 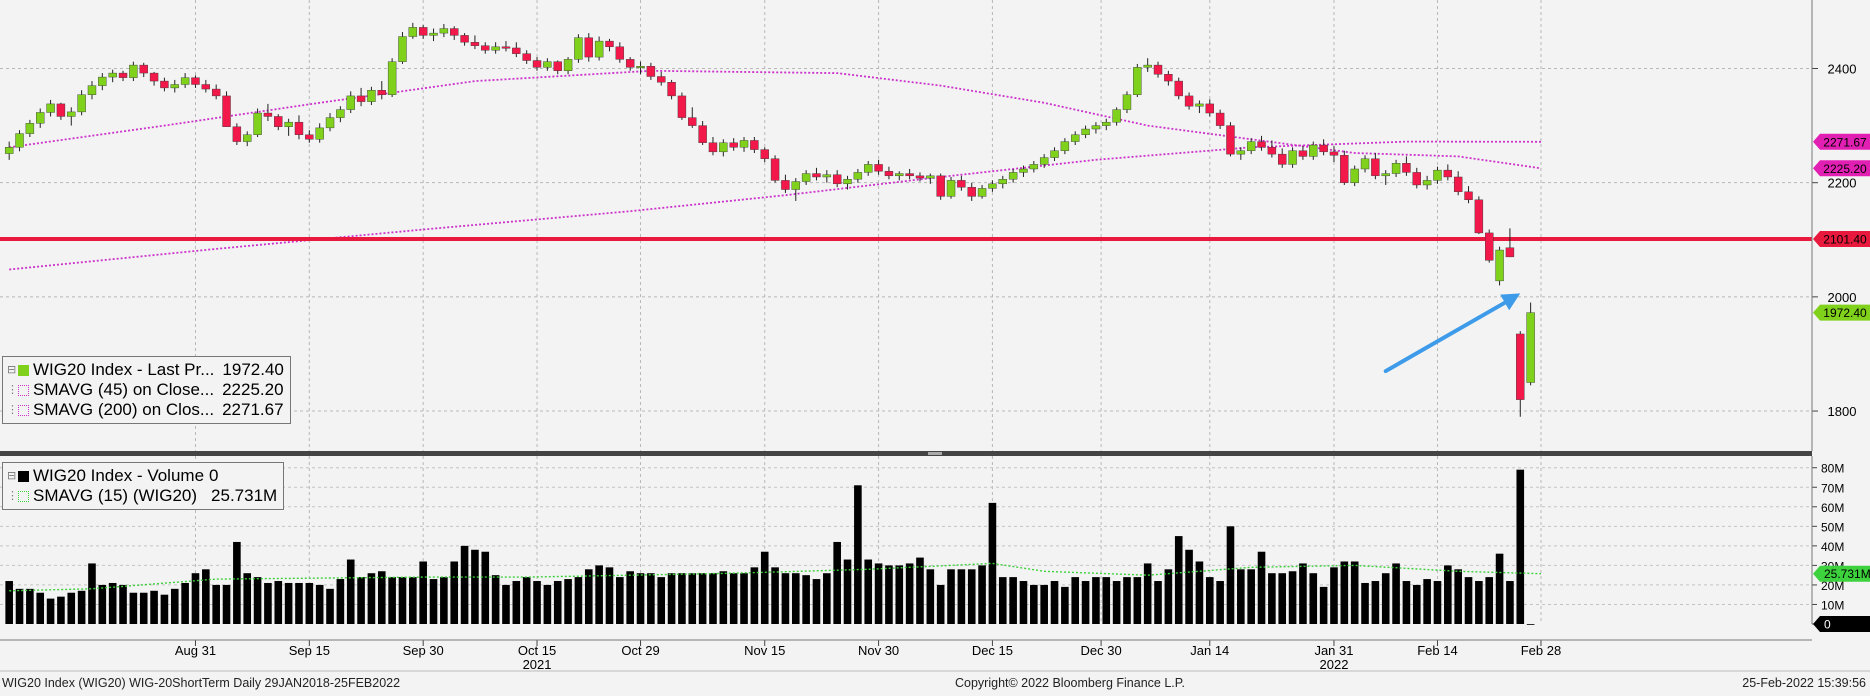 I want to click on legend-value: 2271.67, so click(x=253, y=409).